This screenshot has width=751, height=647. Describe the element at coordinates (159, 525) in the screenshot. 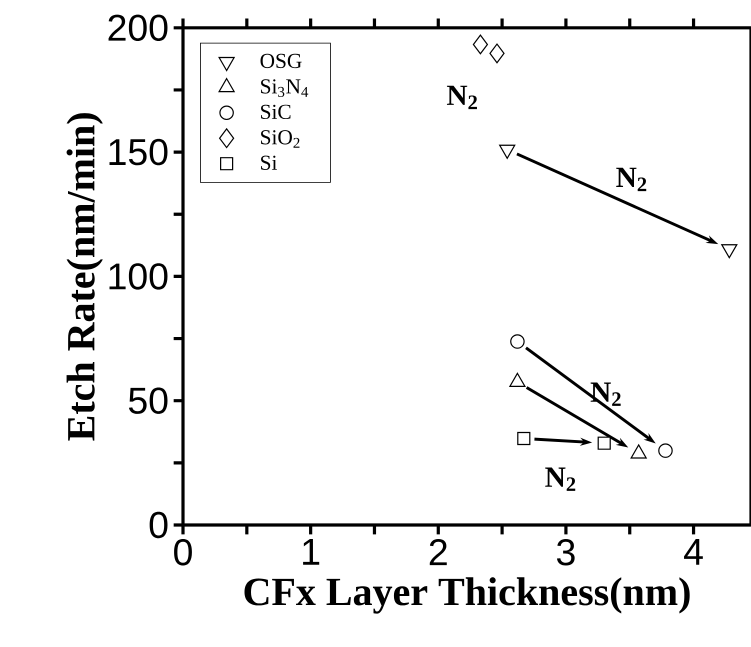

I see `y-tick-label: 0` at that location.